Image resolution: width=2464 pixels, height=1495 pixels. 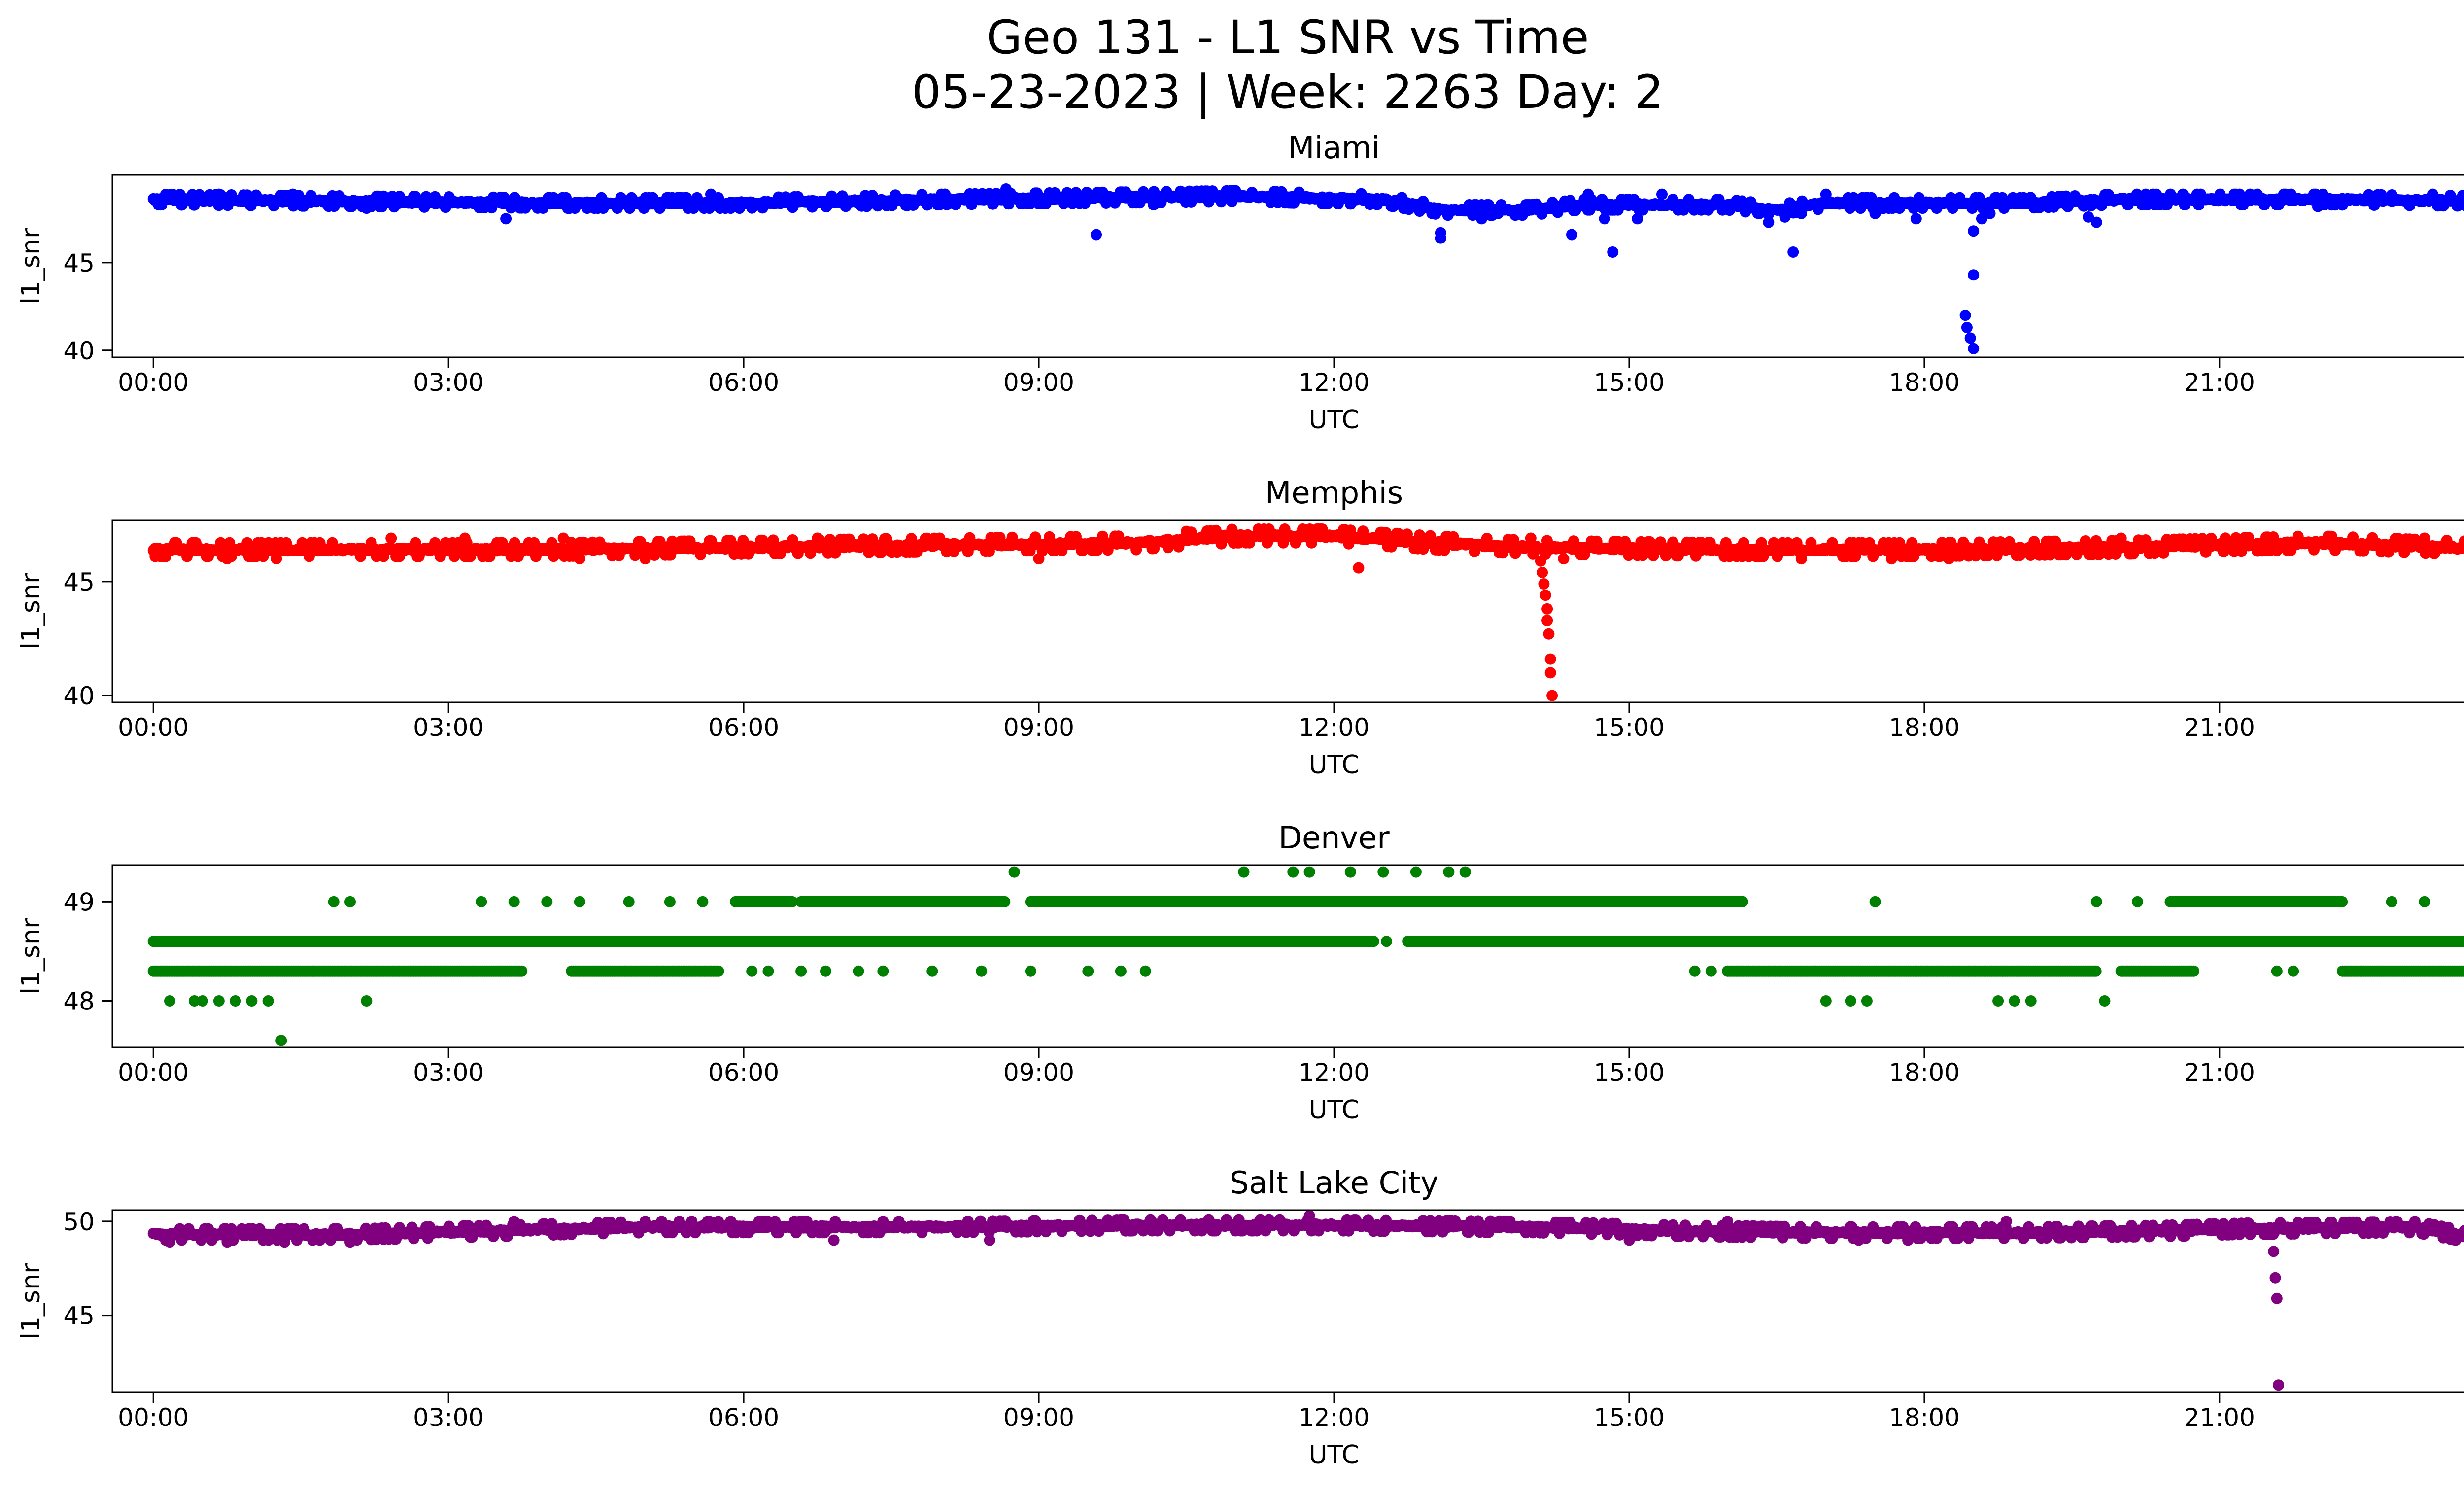 I want to click on subplot-title: Miami, so click(x=1334, y=148).